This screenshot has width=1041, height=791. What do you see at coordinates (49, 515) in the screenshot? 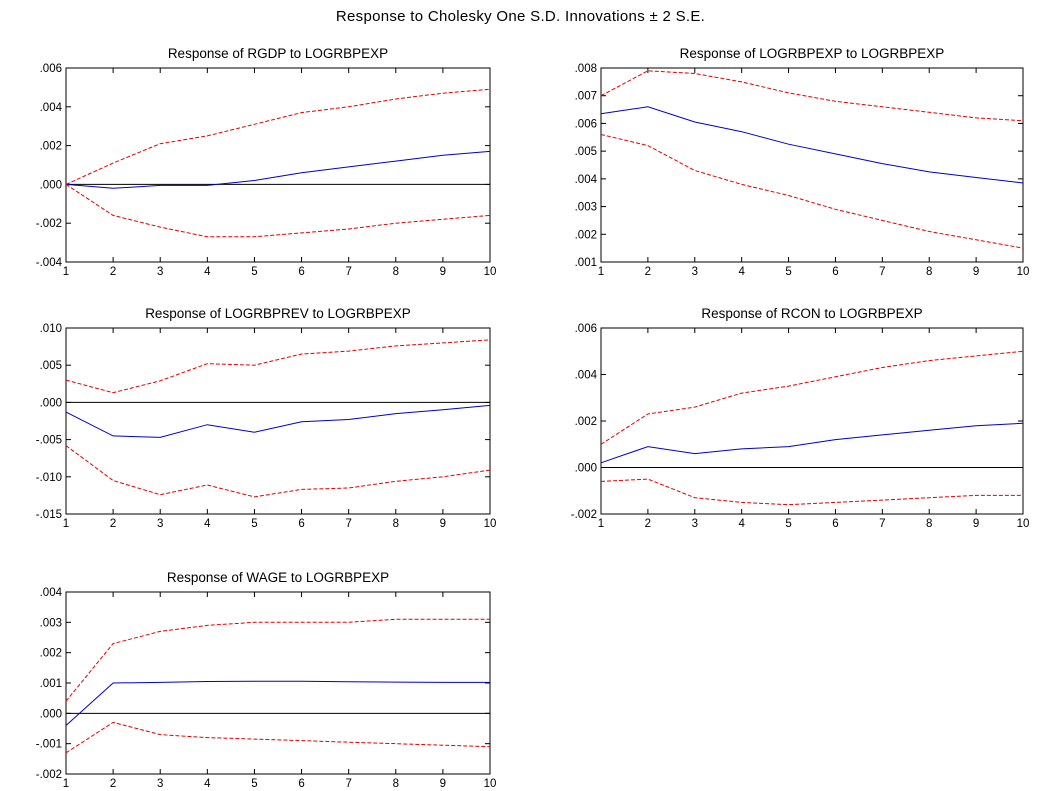
I see `y-tick-label: -.015` at bounding box center [49, 515].